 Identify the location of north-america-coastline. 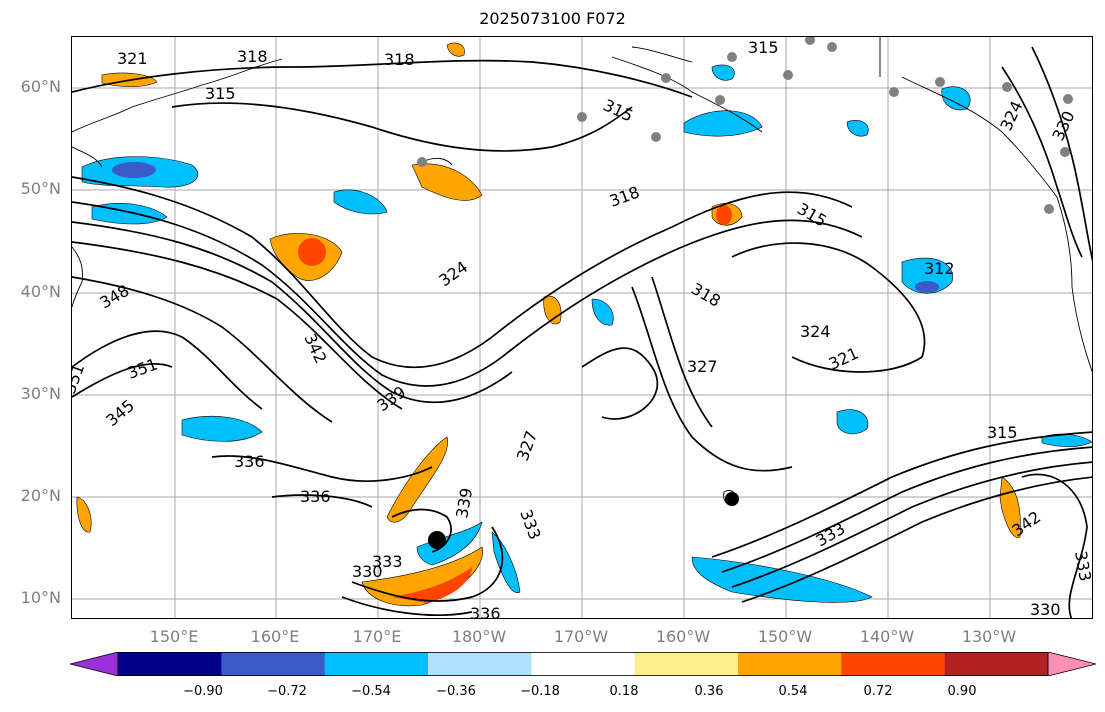
(985, 205).